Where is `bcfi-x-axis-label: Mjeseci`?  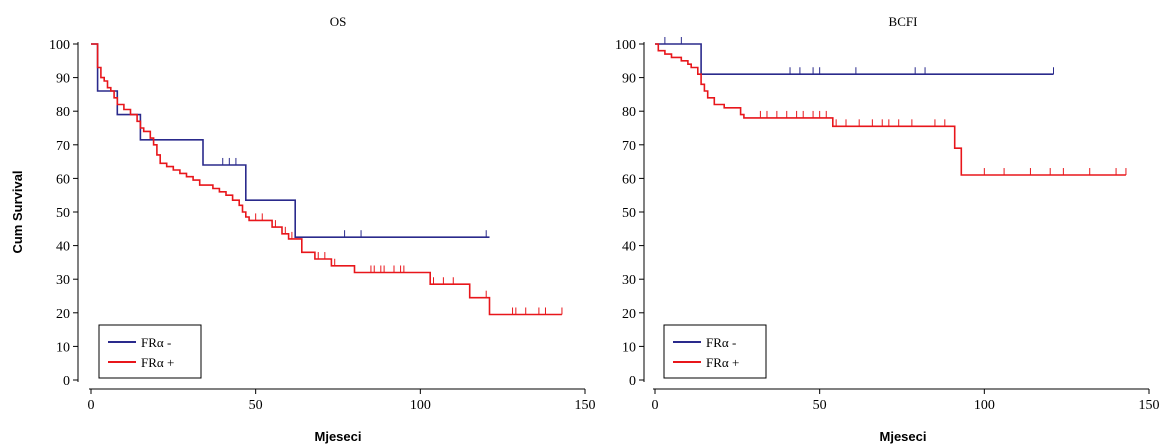 bcfi-x-axis-label: Mjeseci is located at coordinates (903, 436).